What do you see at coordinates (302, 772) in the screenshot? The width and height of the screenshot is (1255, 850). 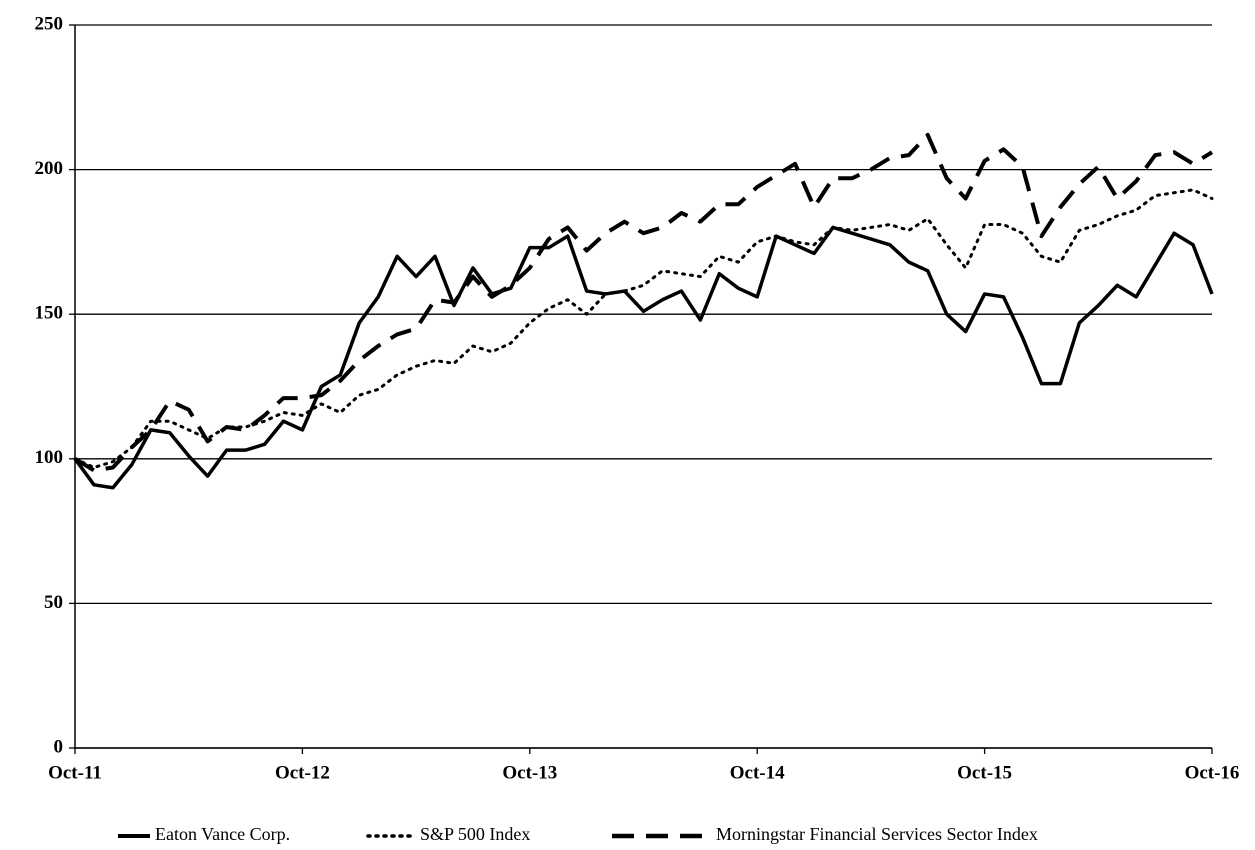 I see `x-tick-label: Oct-12` at bounding box center [302, 772].